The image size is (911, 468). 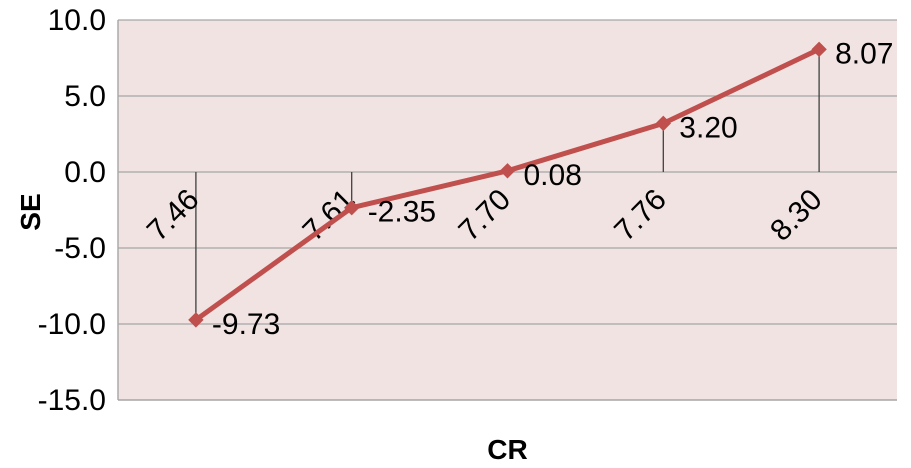 What do you see at coordinates (77, 20) in the screenshot?
I see `y-tick-label: 10.0` at bounding box center [77, 20].